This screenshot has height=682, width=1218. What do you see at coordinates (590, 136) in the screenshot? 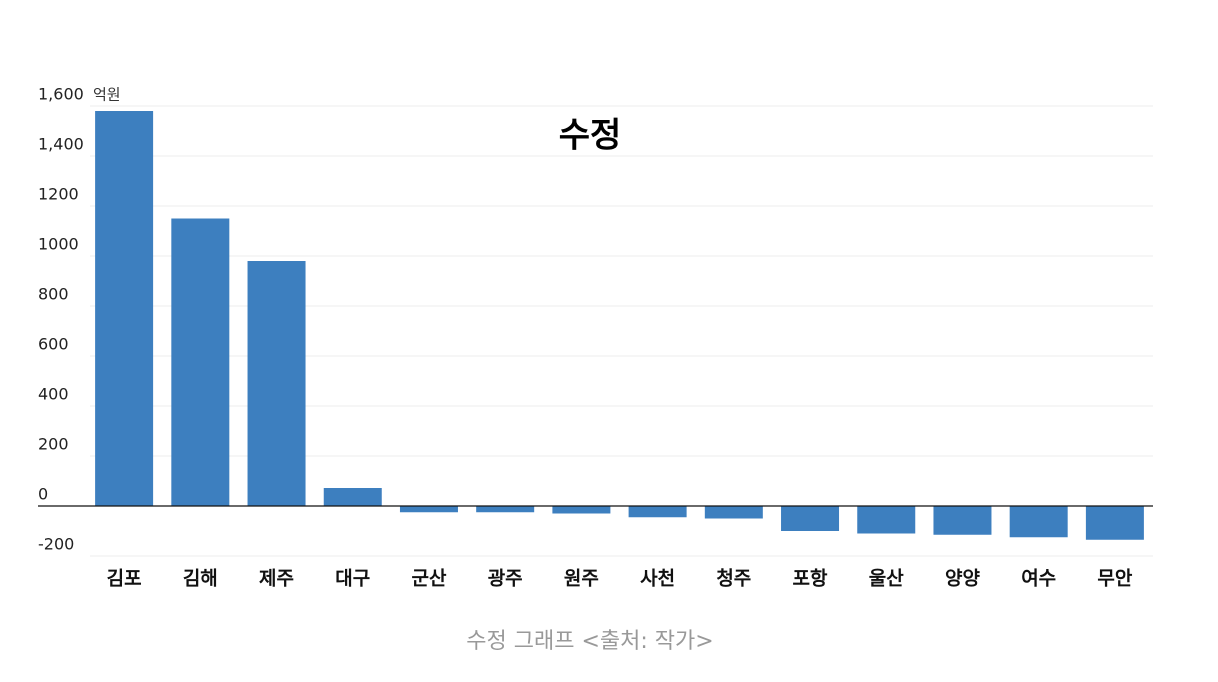
I see `chart-title: 수정` at bounding box center [590, 136].